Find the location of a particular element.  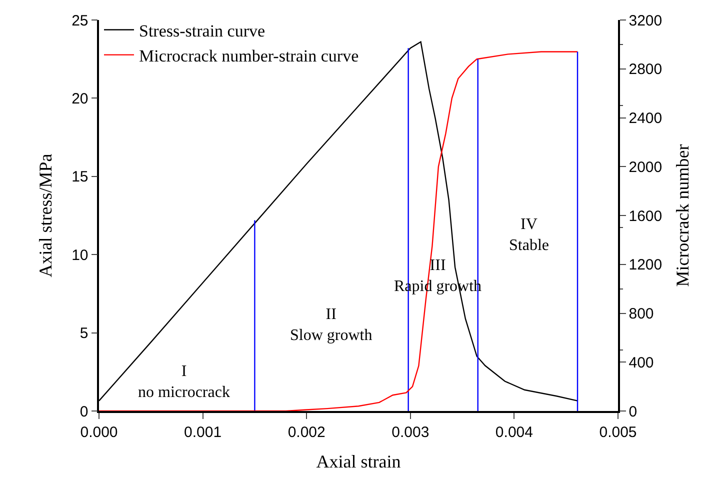

y-tick-label: 20 is located at coordinates (80, 99).